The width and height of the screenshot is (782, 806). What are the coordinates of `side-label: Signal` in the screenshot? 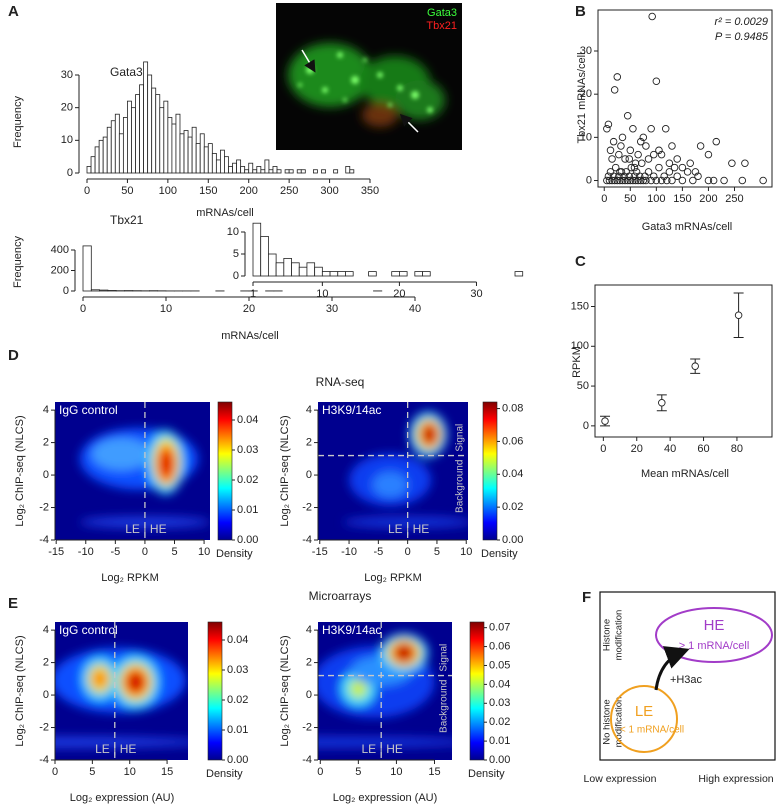 It's located at (460, 438).